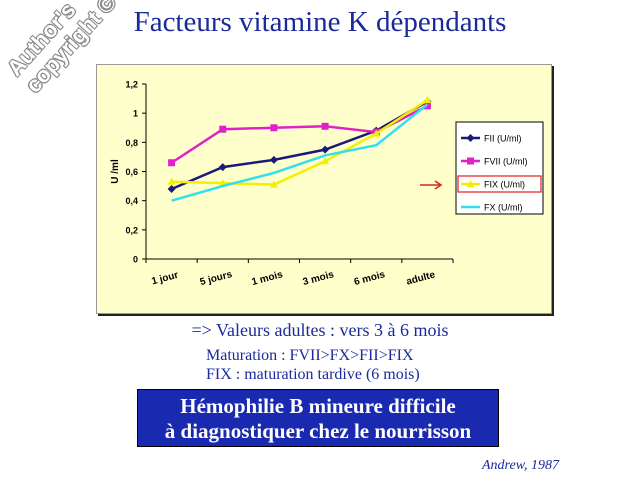 This screenshot has height=480, width=640. What do you see at coordinates (318, 431) in the screenshot?
I see `callout-line-2: à diagnostiquer chez le nourrisson` at bounding box center [318, 431].